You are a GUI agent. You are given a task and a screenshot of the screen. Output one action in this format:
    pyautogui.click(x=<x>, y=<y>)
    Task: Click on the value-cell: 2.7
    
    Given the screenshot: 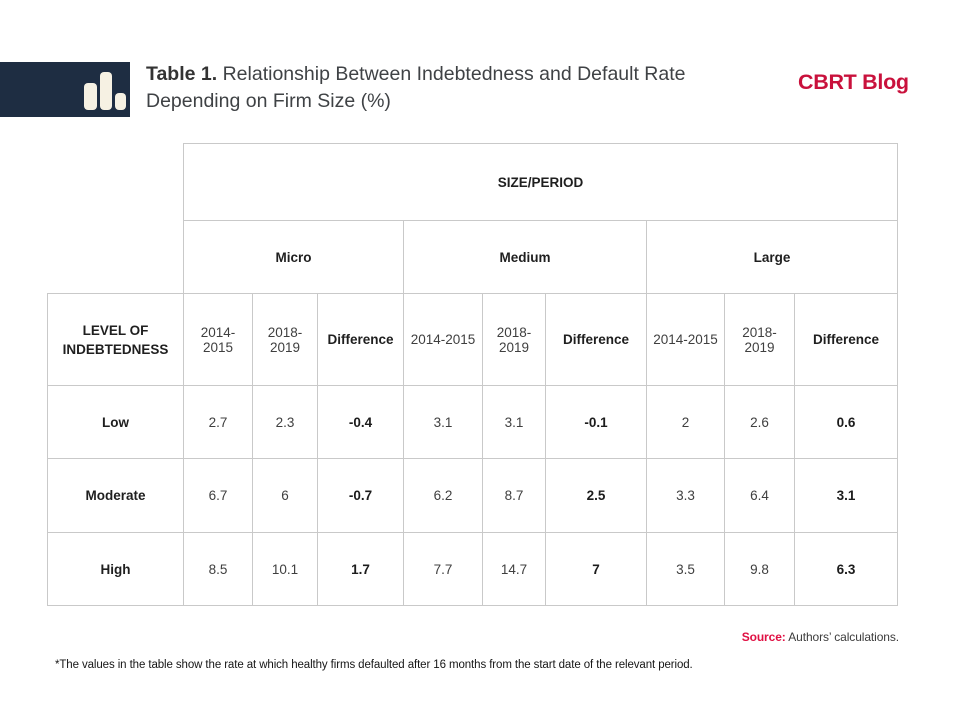 What is the action you would take?
    pyautogui.click(x=218, y=422)
    